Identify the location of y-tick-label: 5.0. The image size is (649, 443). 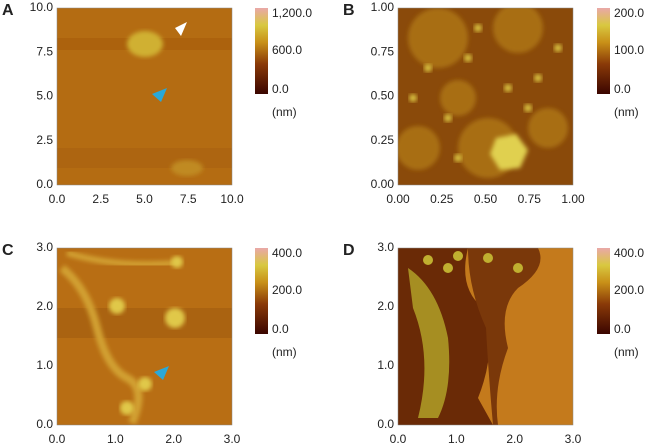
(44, 96).